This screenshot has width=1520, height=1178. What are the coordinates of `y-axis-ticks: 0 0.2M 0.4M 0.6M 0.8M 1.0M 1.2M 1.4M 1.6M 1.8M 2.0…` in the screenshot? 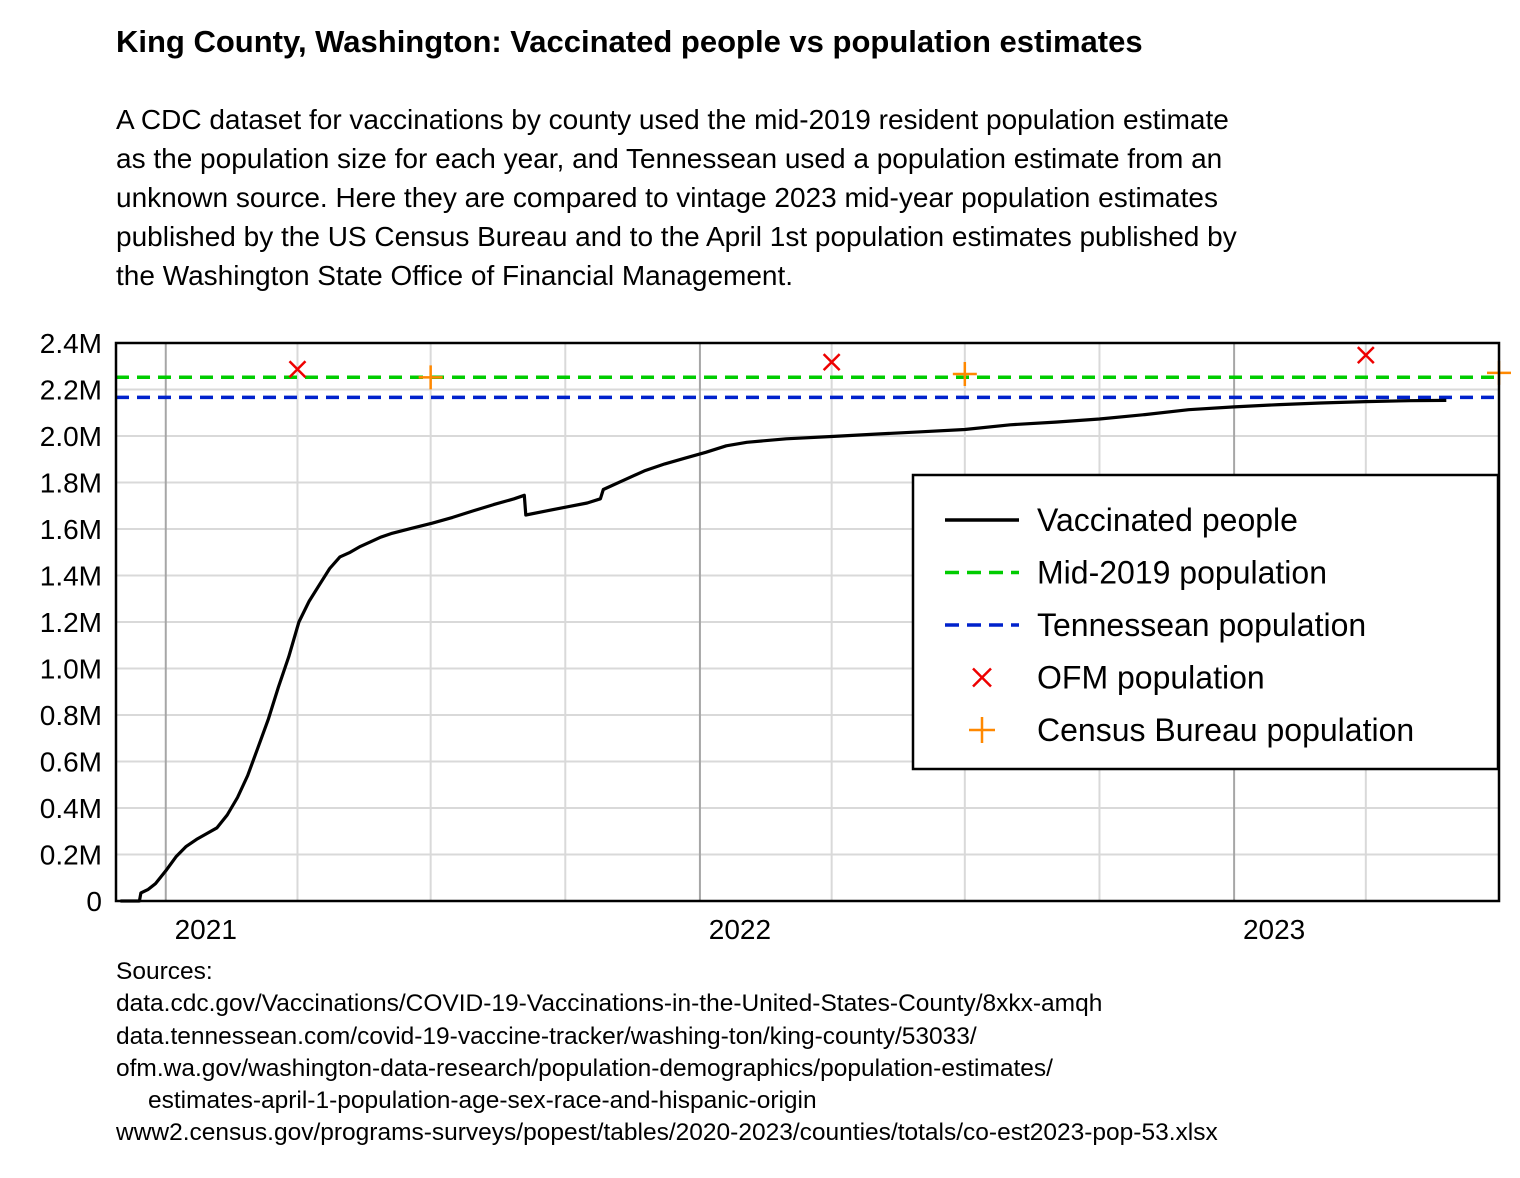 It's located at (71, 622).